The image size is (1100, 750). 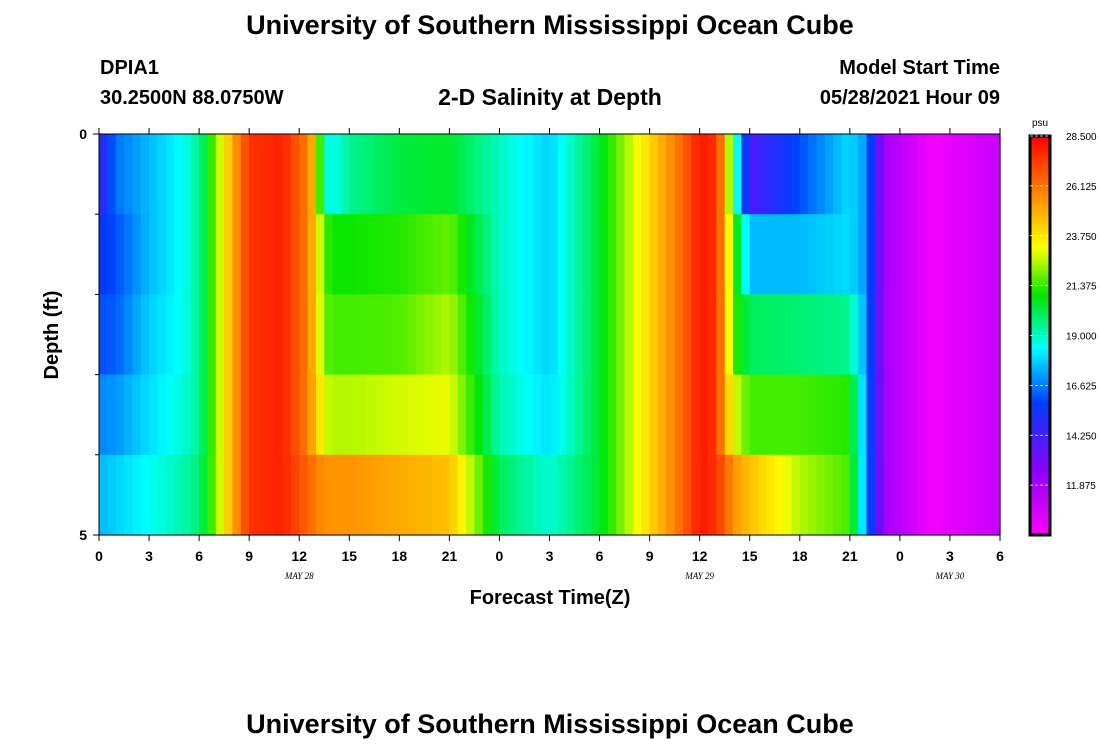 I want to click on y-tick-label: 5, so click(x=83, y=535).